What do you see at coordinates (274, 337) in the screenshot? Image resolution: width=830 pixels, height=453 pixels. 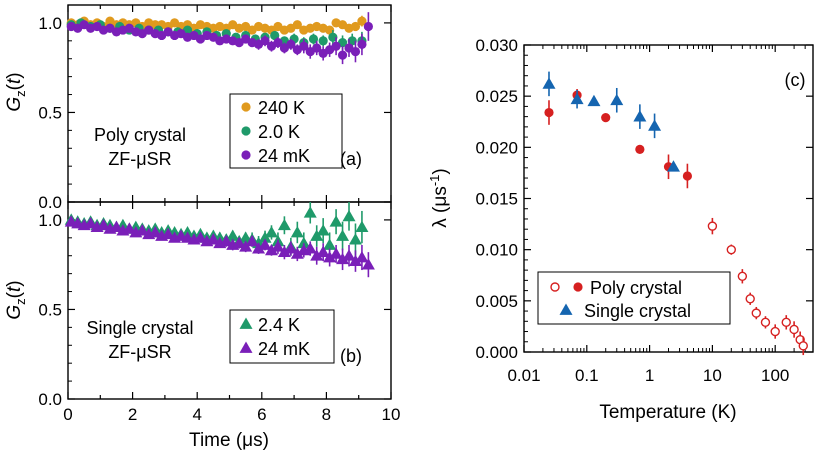 I see `panel-b-legend: 2.4 K 24 mK` at bounding box center [274, 337].